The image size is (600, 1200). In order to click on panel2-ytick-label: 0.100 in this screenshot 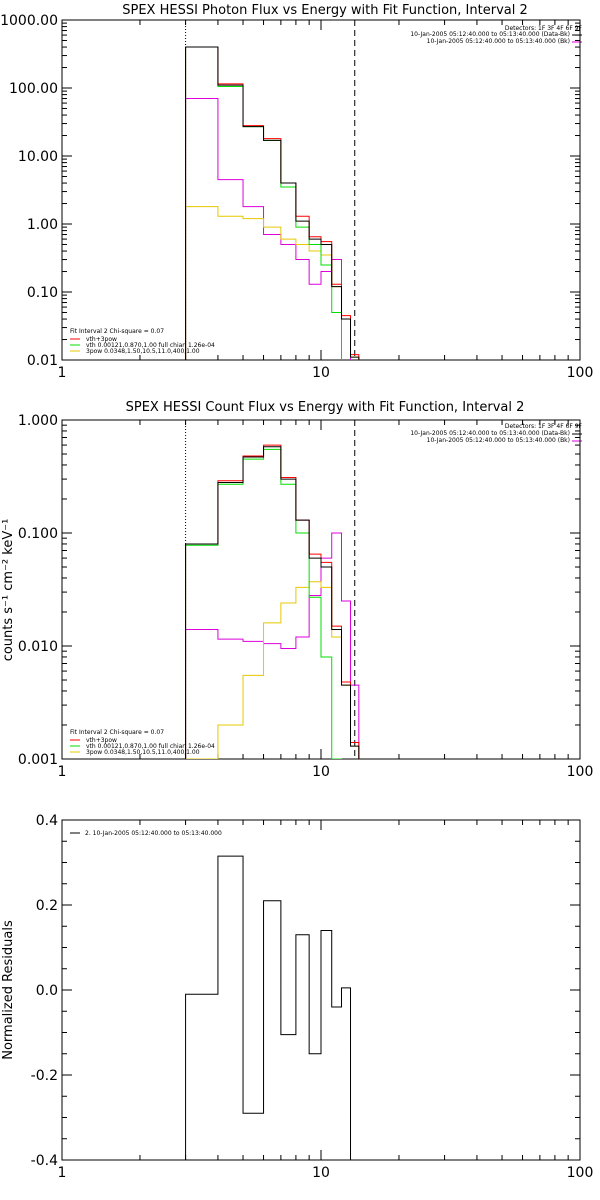, I will do `click(38, 534)`.